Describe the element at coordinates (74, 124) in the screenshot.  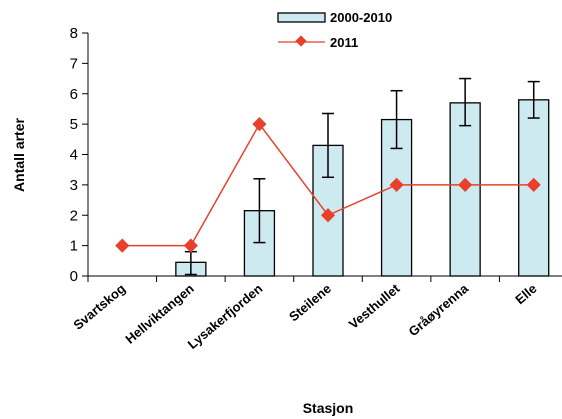
I see `y-tick-label: 5` at that location.